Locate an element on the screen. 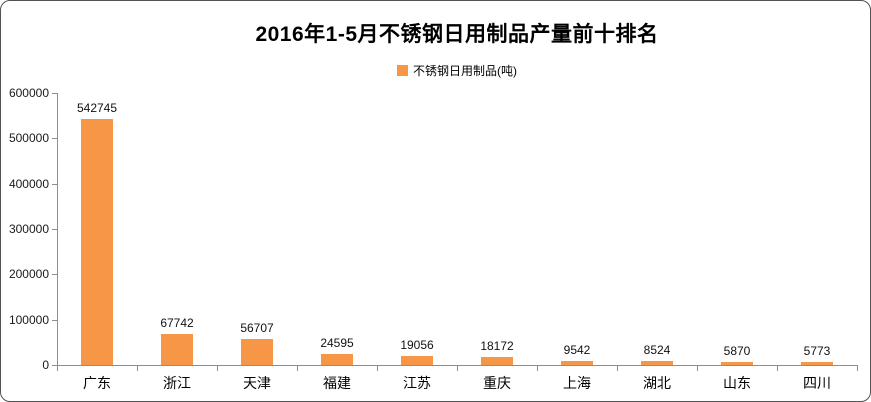 Image resolution: width=871 pixels, height=402 pixels. chart-title: 2016年1-5月不锈钢日用制品产量前十排名 is located at coordinates (457, 34).